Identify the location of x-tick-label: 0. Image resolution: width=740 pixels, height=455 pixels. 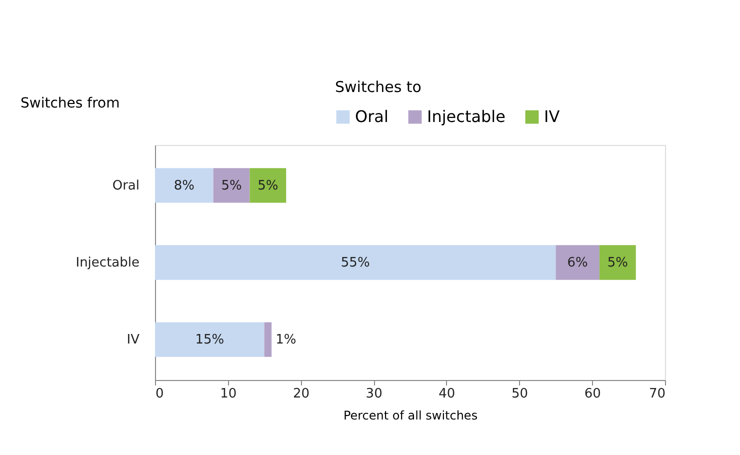
(160, 394).